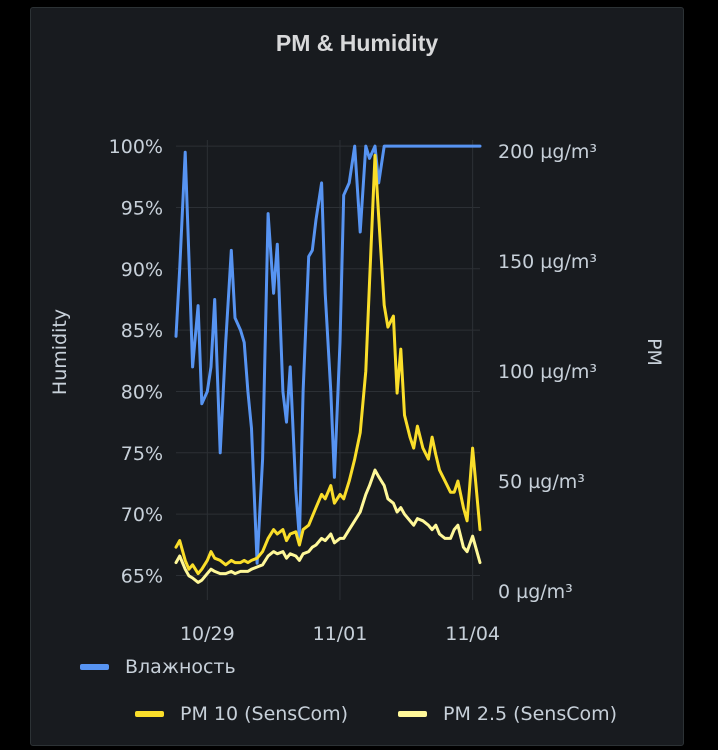  What do you see at coordinates (340, 634) in the screenshot?
I see `x-tick-label: 11/01` at bounding box center [340, 634].